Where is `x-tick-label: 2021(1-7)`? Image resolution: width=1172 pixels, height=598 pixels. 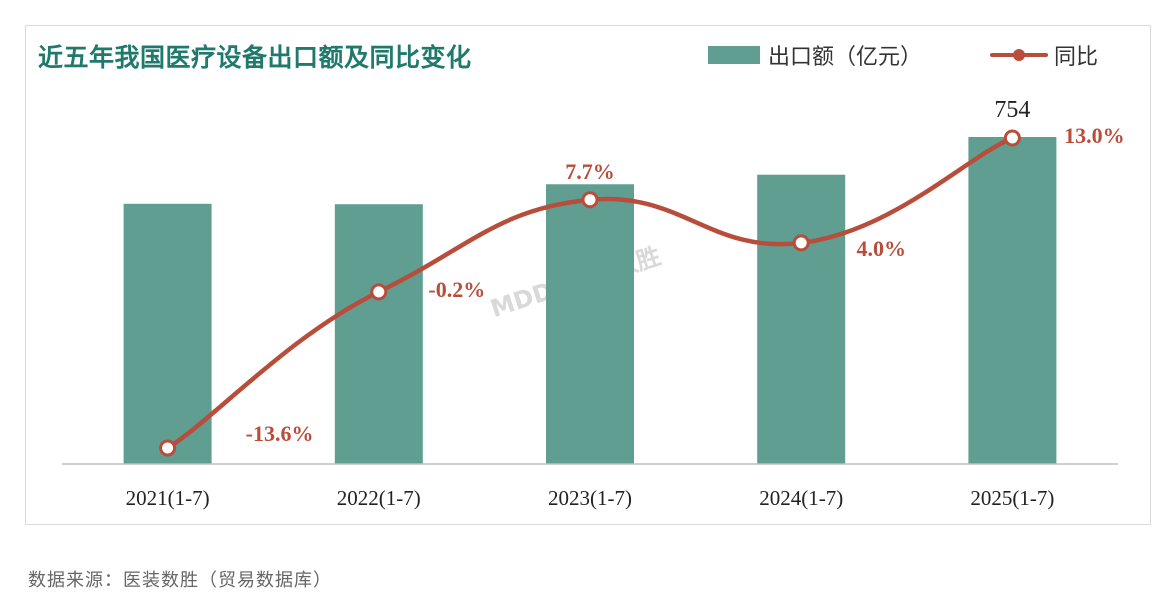
x-tick-label: 2021(1-7) is located at coordinates (168, 498).